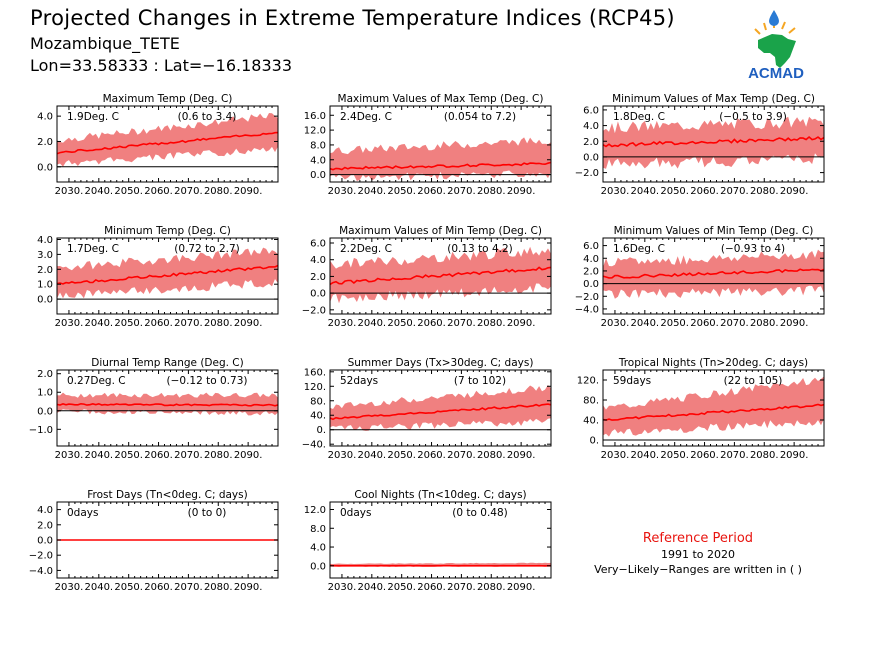  Describe the element at coordinates (698, 554) in the screenshot. I see `reference-period-years: 1991 to 2020` at that location.